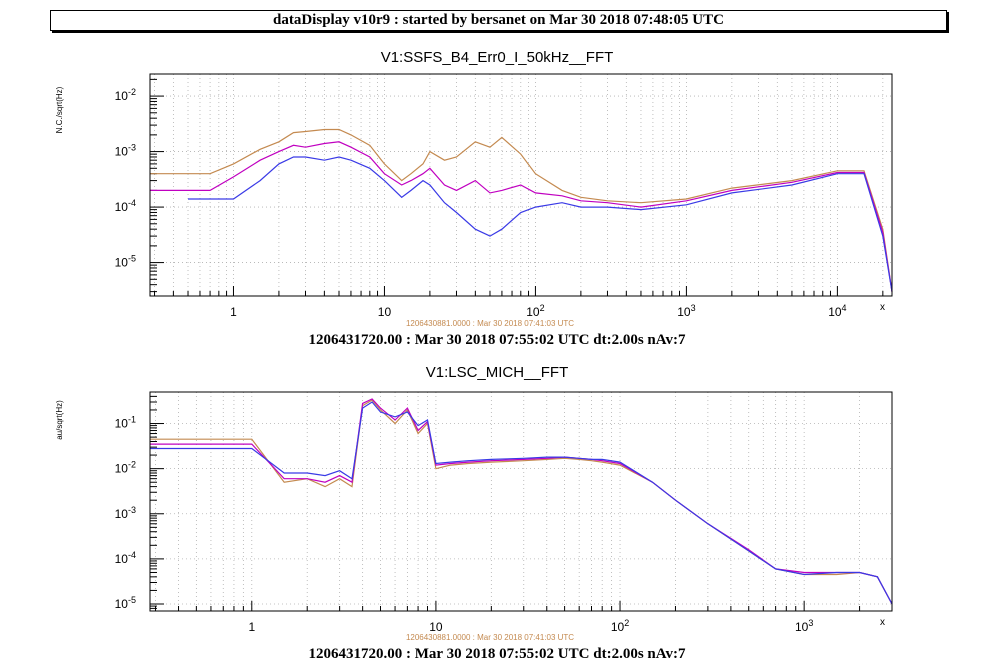  Describe the element at coordinates (125, 423) in the screenshot. I see `y-tick-label: 10⁻¹` at that location.